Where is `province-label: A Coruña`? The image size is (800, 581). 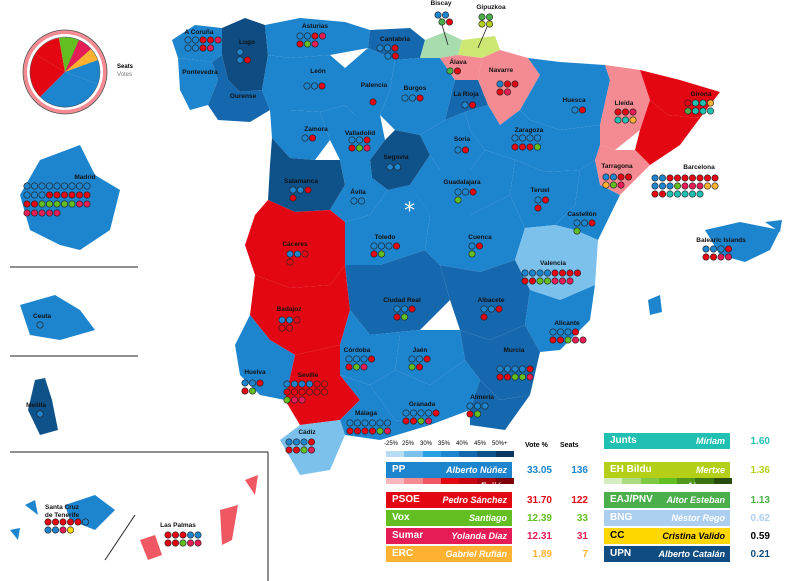 province-label: A Coruña is located at coordinates (198, 32).